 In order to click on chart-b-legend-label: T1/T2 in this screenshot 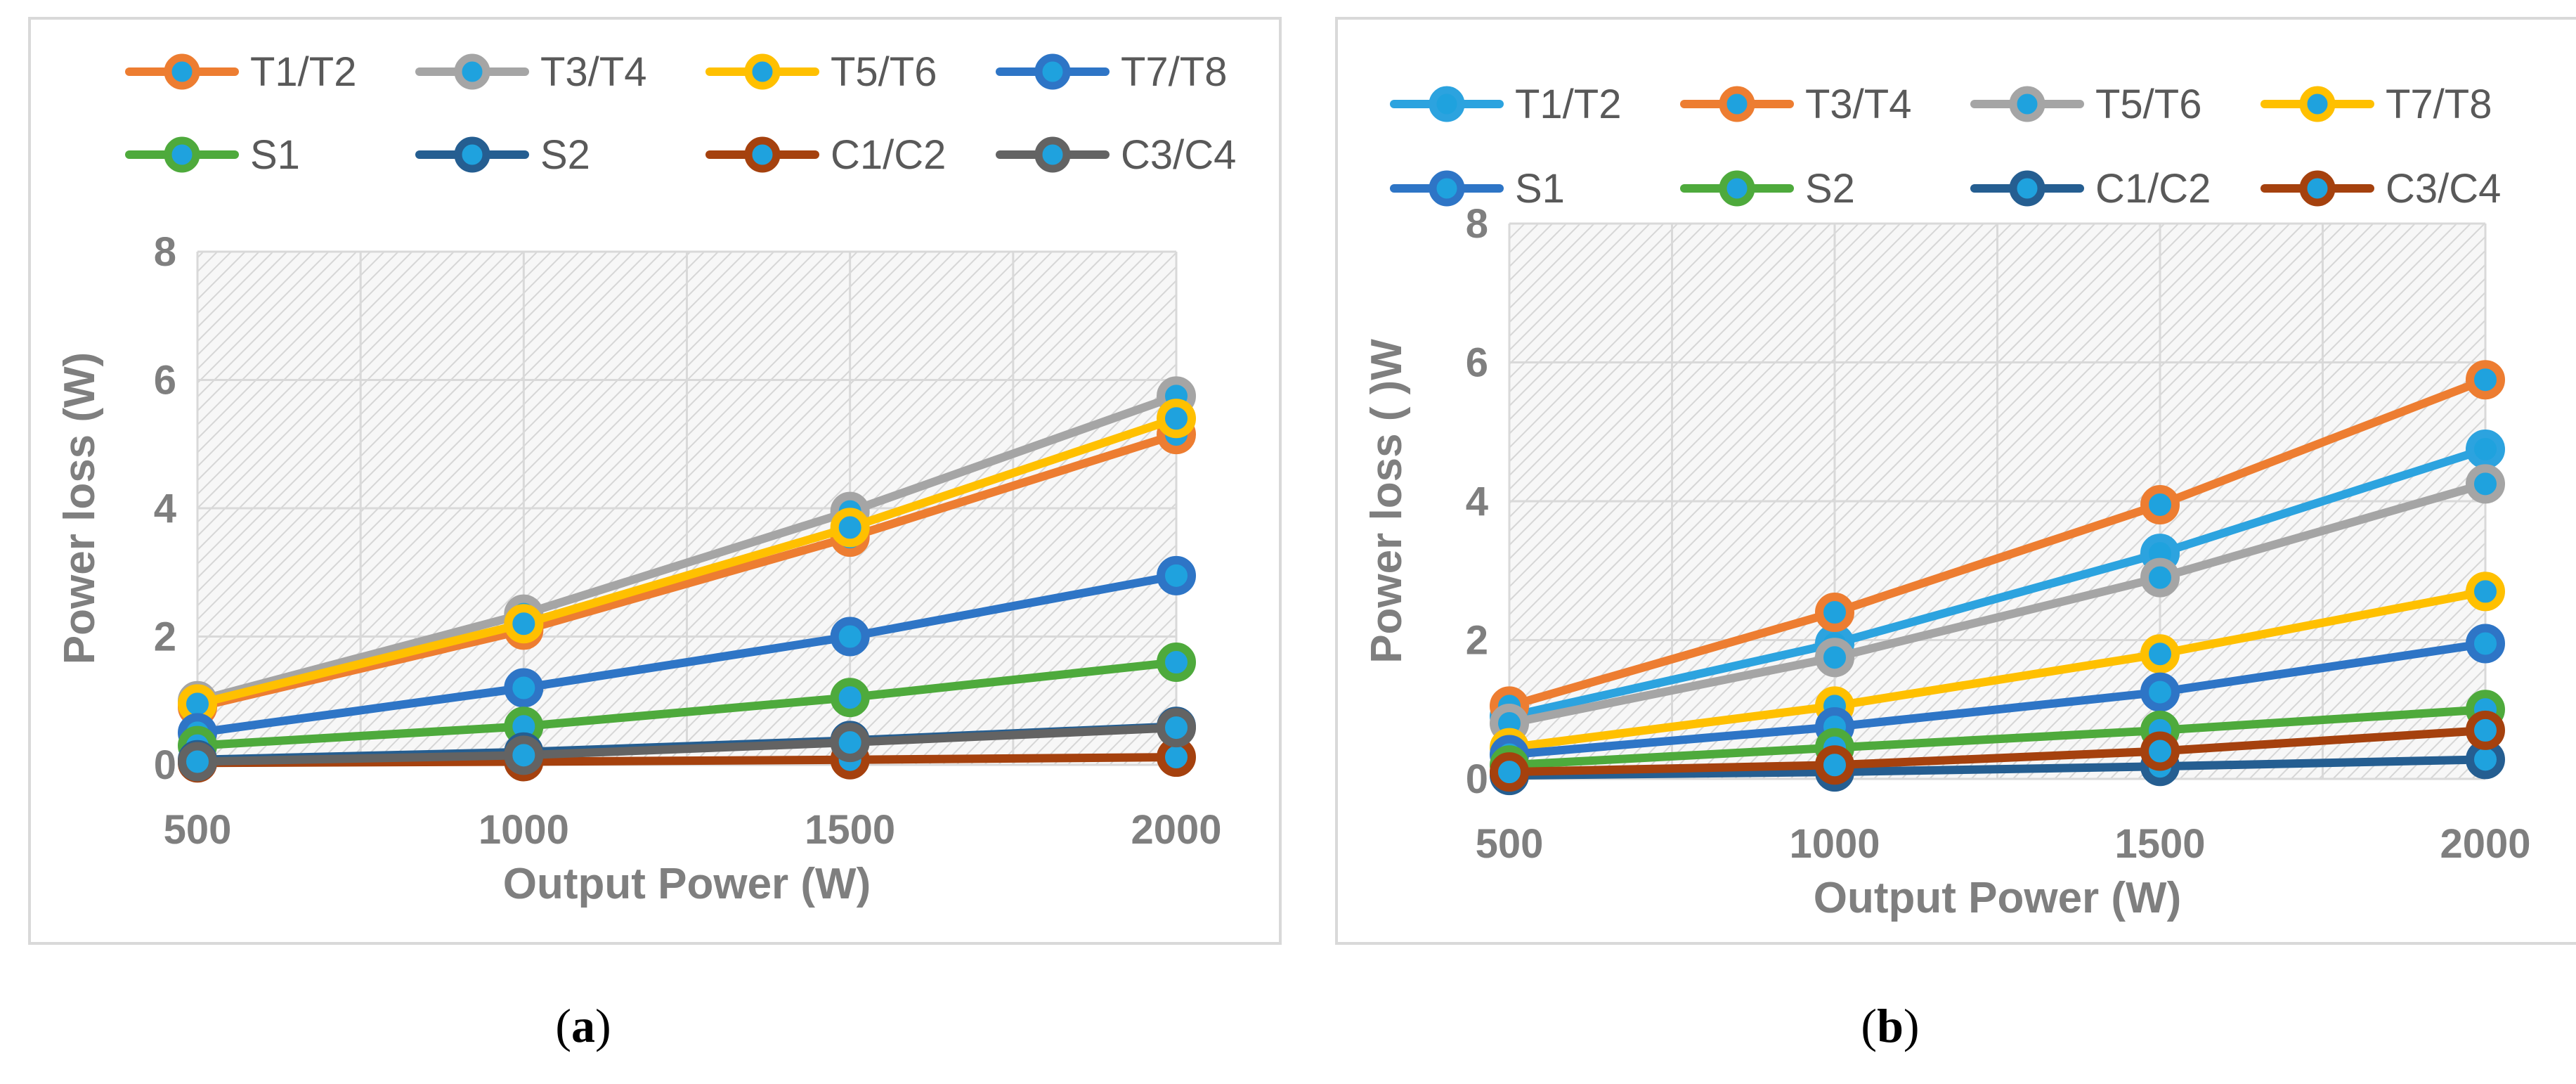, I will do `click(1568, 104)`.